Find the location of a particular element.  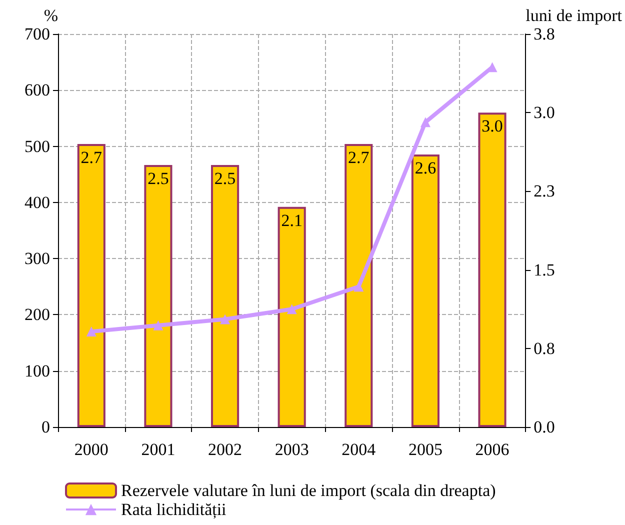

y-axis-title: % is located at coordinates (51, 16).